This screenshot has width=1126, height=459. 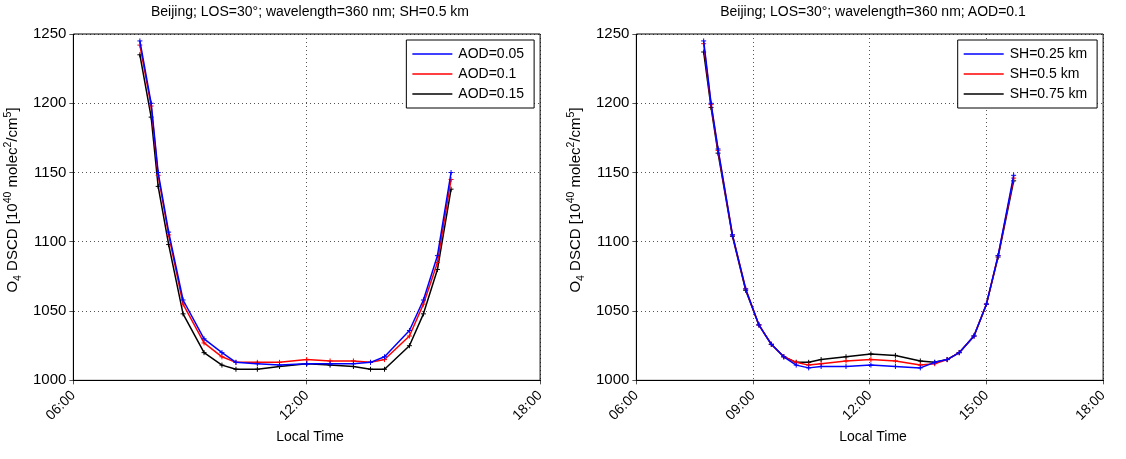 What do you see at coordinates (1048, 52) in the screenshot?
I see `legend-label: SH=0.25 km` at bounding box center [1048, 52].